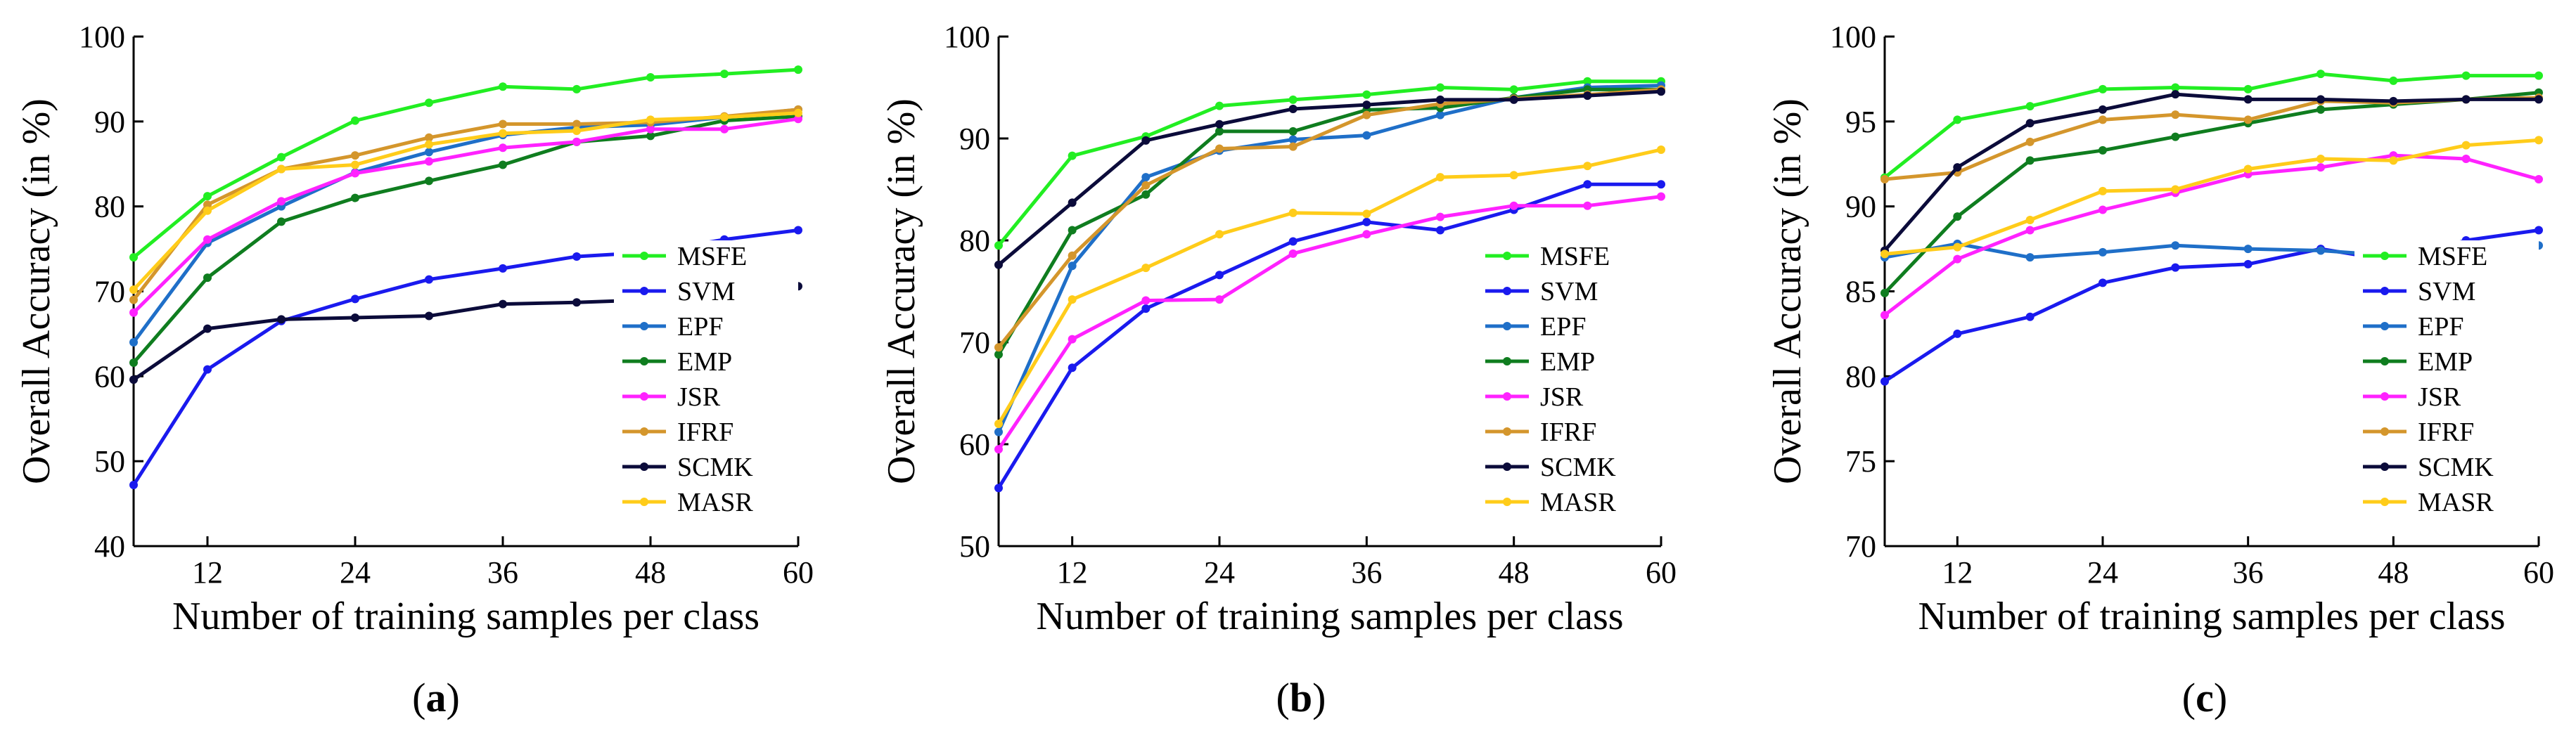  Describe the element at coordinates (1575, 256) in the screenshot. I see `legend-label: MSFE` at that location.